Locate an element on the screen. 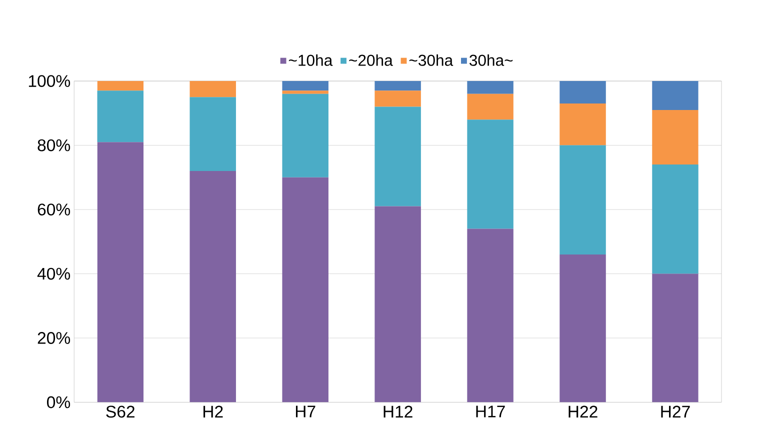  y-tick-label: 20% is located at coordinates (54, 338).